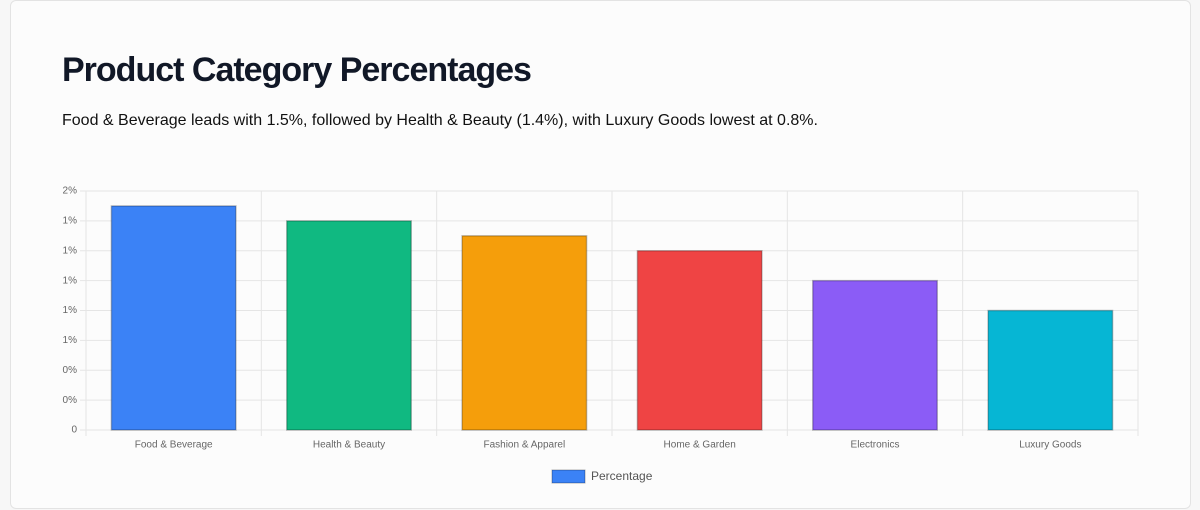 This screenshot has width=1200, height=510. I want to click on x-tick-label: Health & Beauty, so click(349, 445).